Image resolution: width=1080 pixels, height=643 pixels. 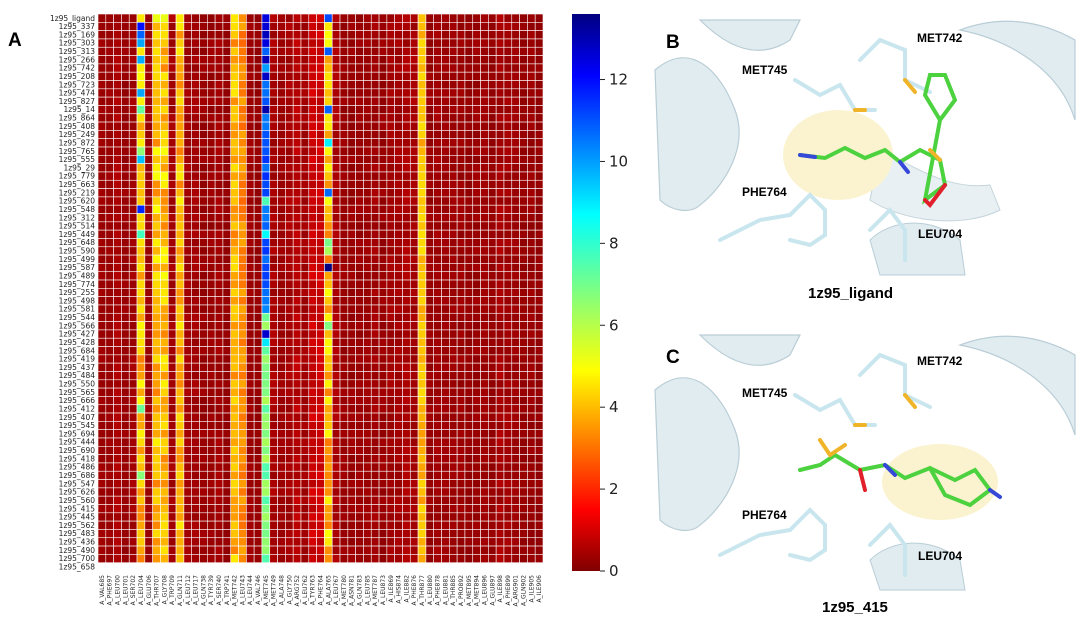 What do you see at coordinates (77, 450) in the screenshot?
I see `y-tick-label: 1z95_690` at bounding box center [77, 450].